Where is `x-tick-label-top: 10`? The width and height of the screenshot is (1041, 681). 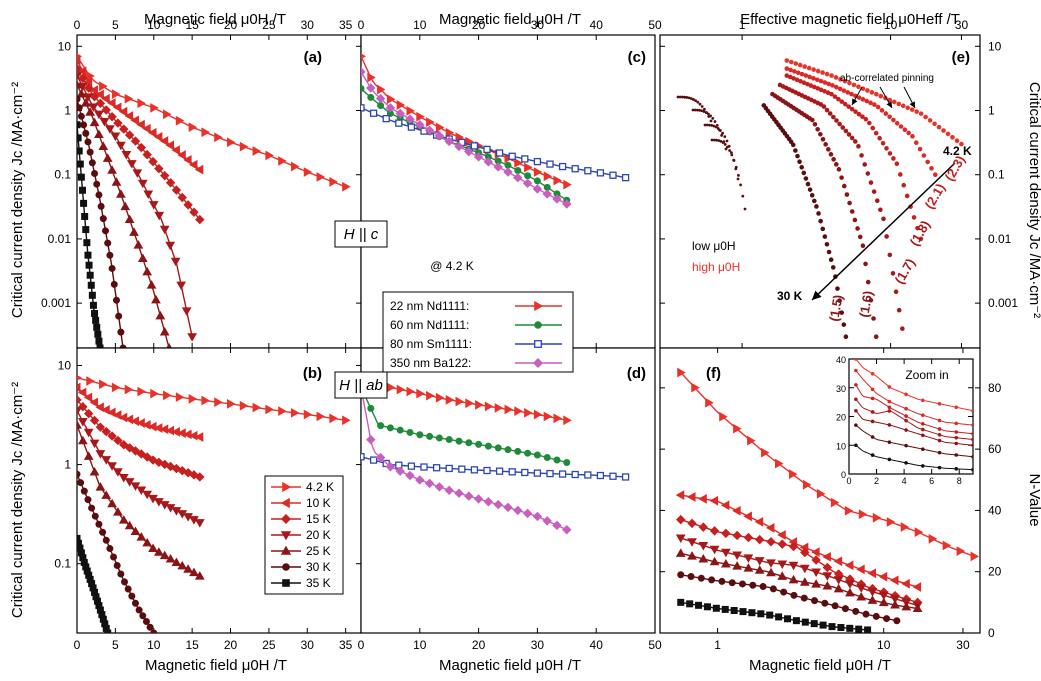
x-tick-label-top: 10 is located at coordinates (891, 25).